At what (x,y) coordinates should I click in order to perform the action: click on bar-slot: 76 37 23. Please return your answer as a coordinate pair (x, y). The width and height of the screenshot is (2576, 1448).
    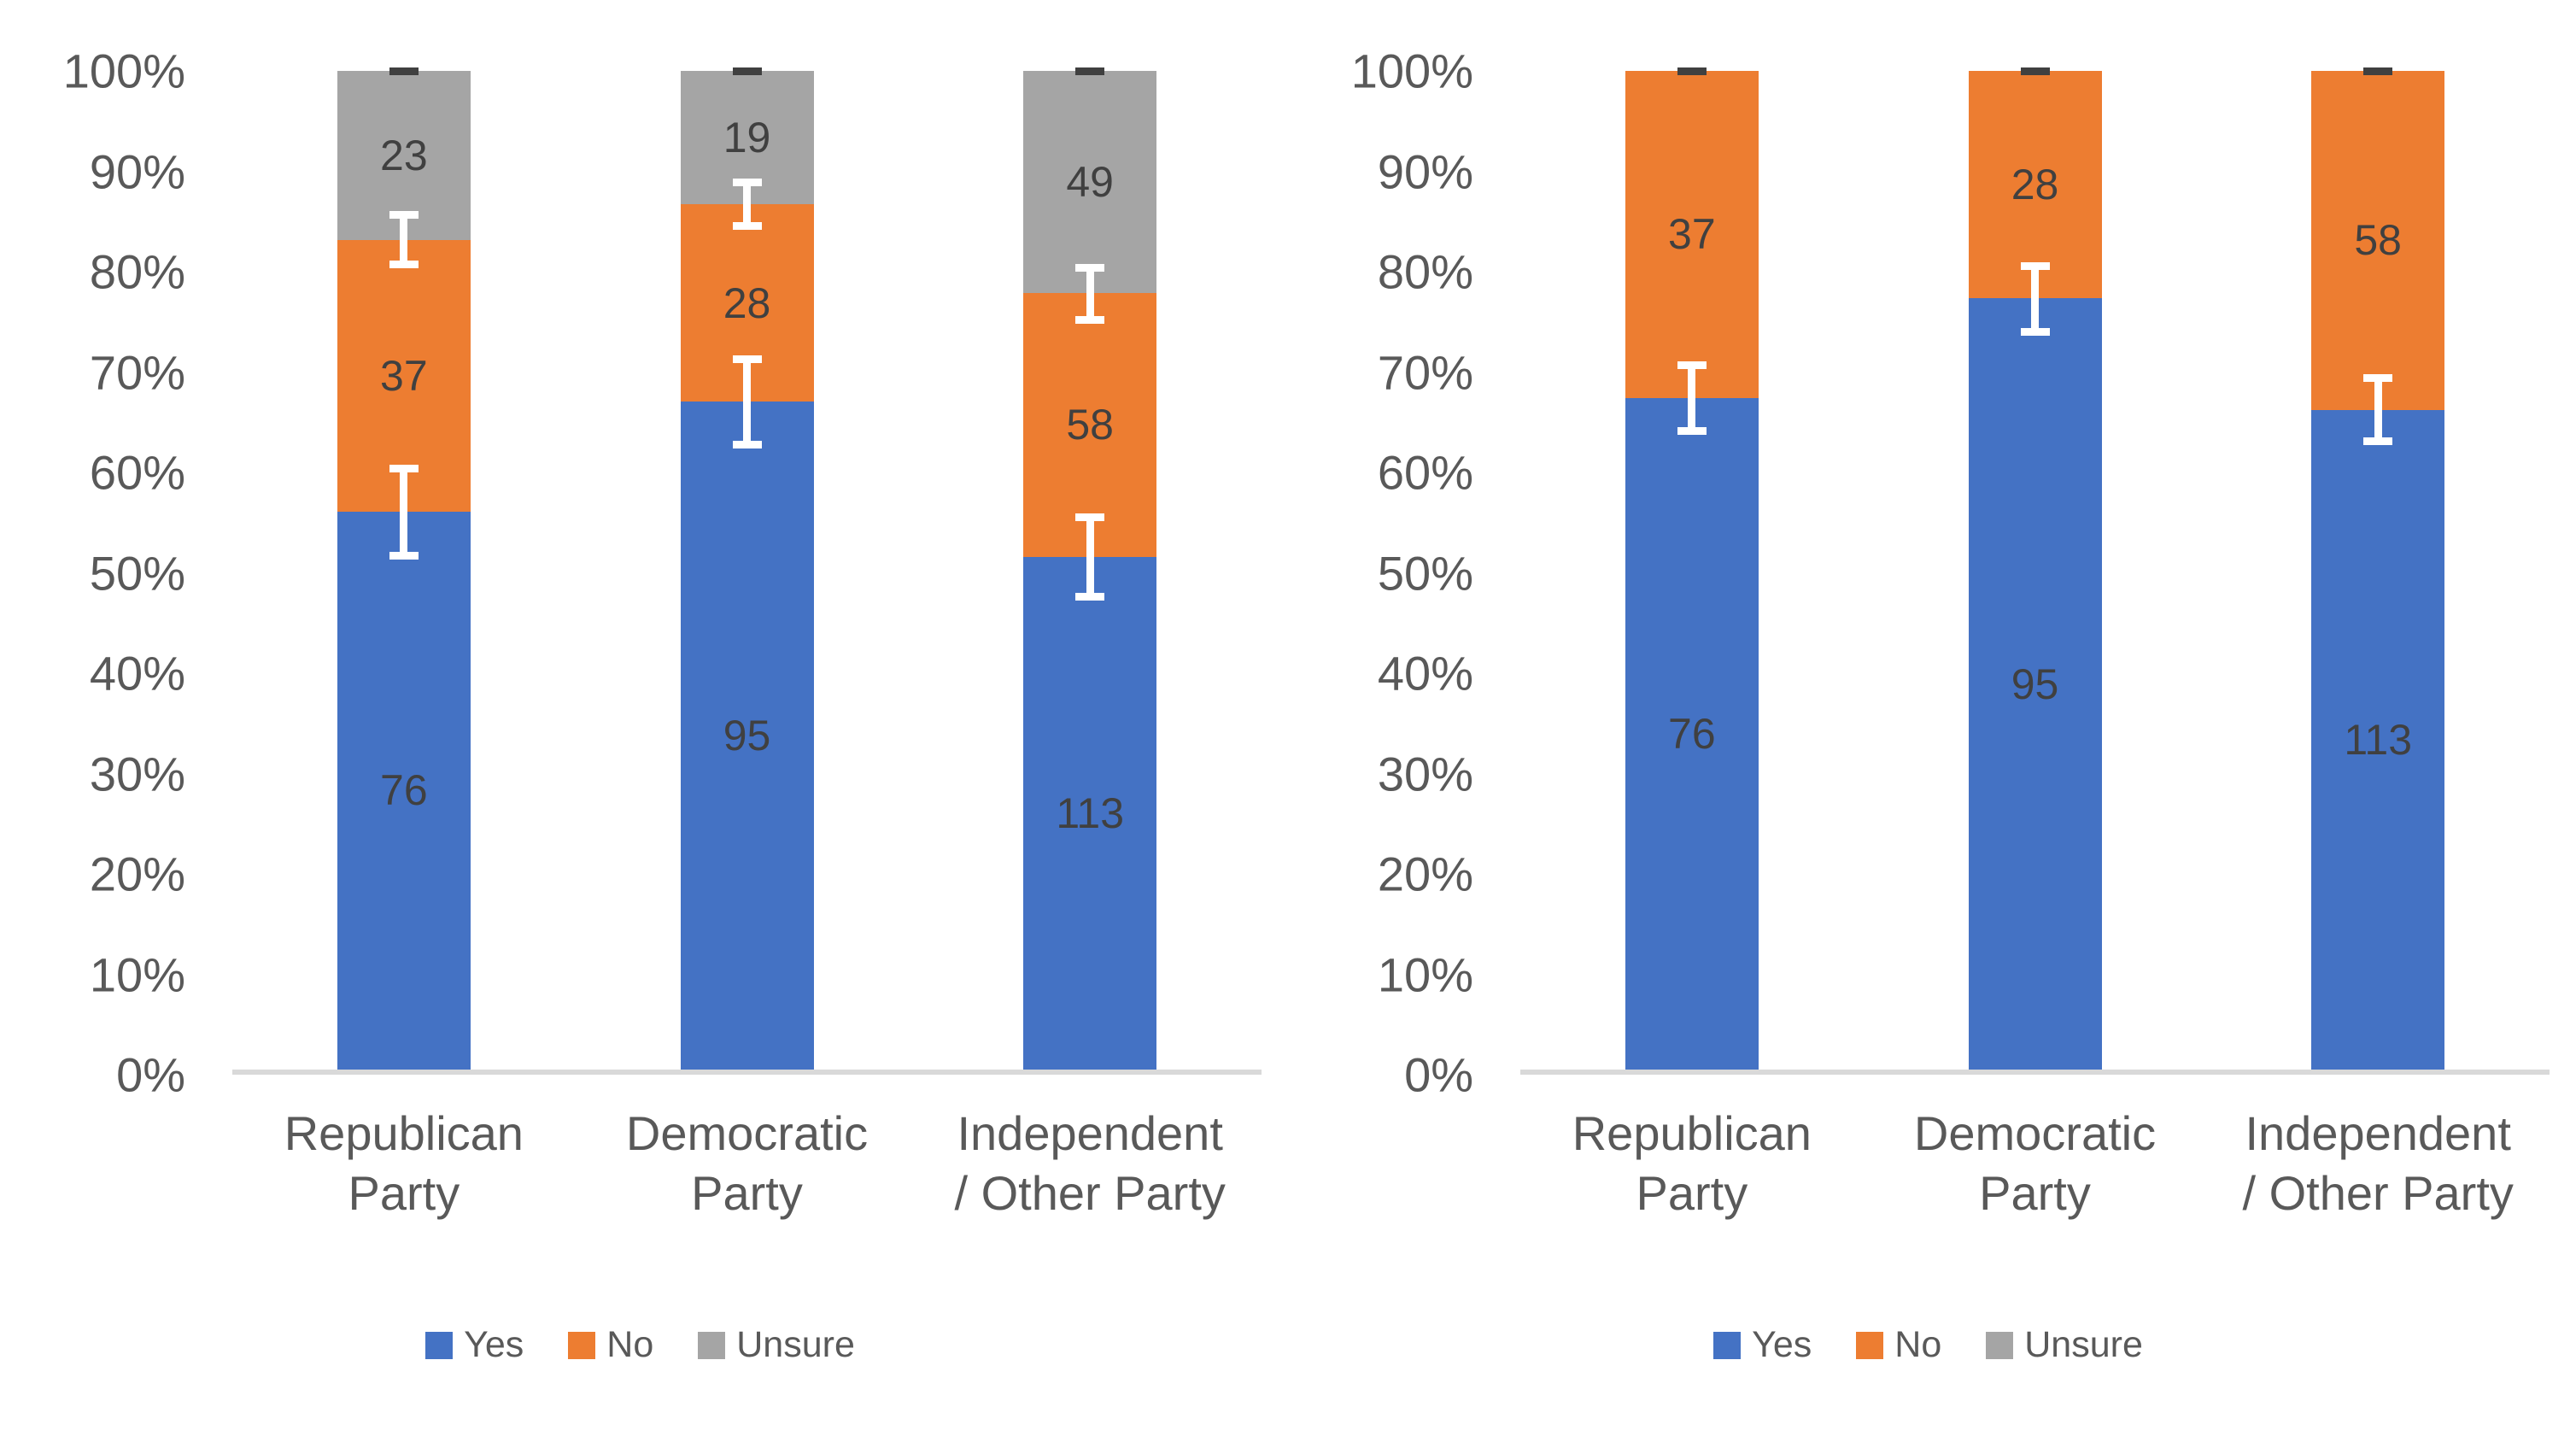
    Looking at the image, I should click on (404, 568).